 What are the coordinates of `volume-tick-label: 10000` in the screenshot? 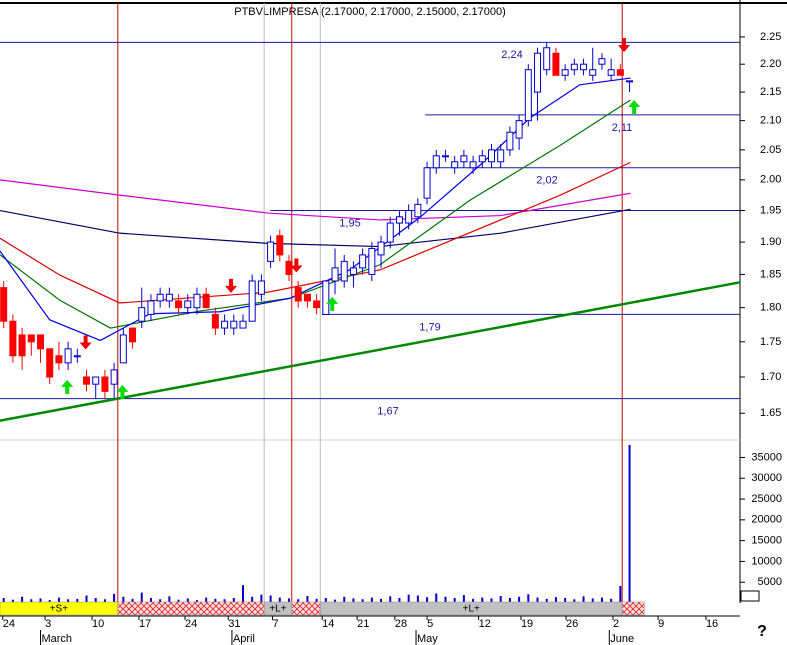 It's located at (766, 561).